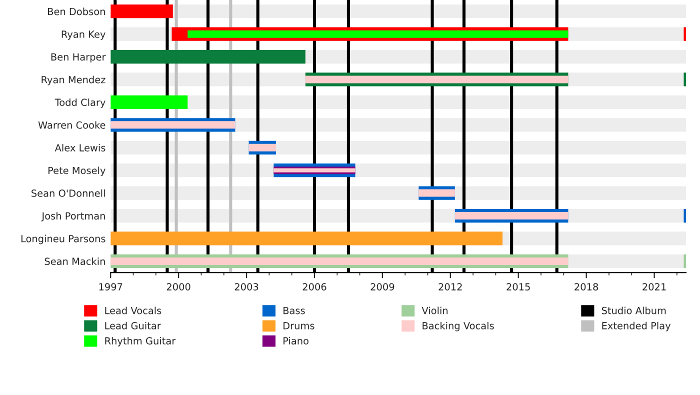  Describe the element at coordinates (68, 193) in the screenshot. I see `y-tick-label: Sean O'Donnell` at that location.